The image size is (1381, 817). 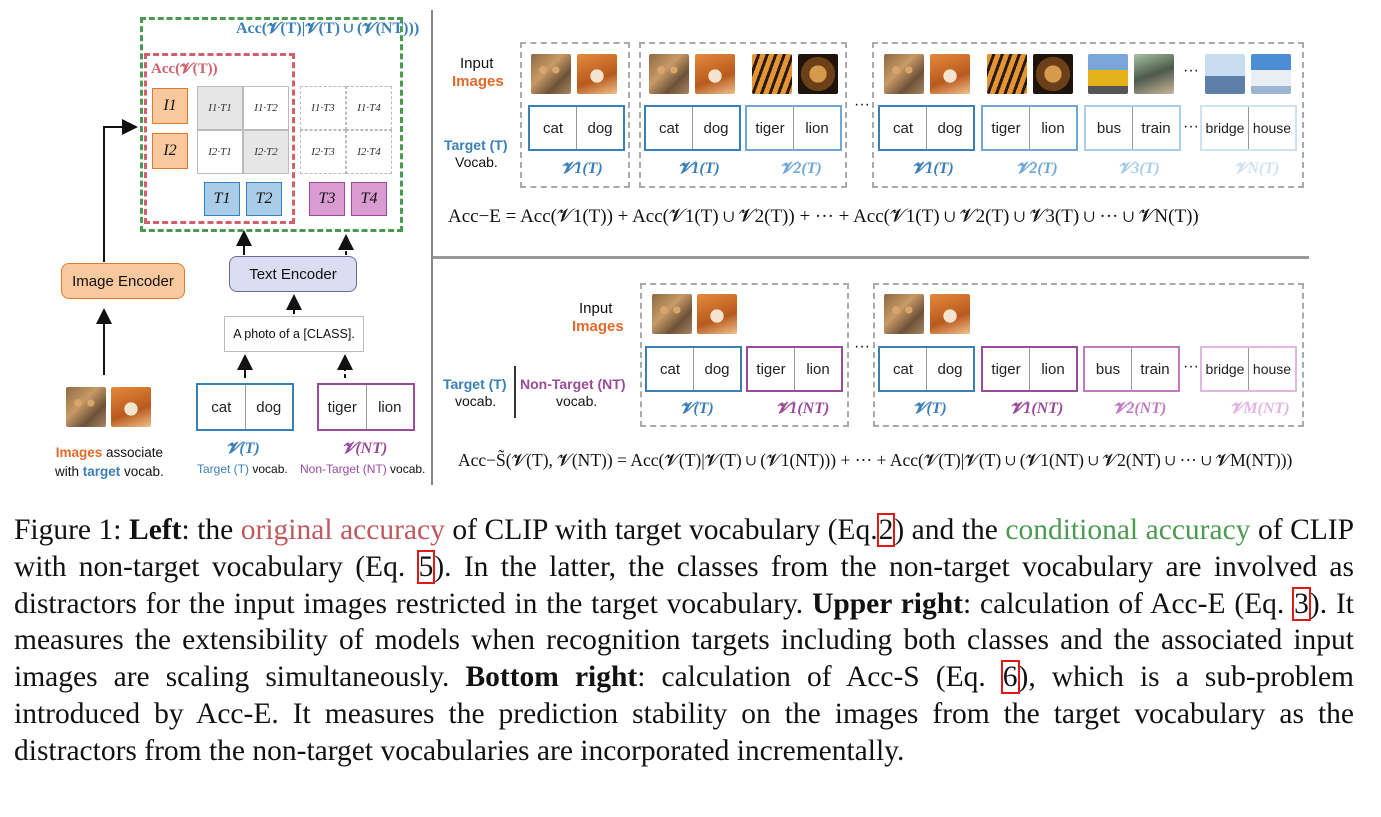 I want to click on text-token-t2: T2, so click(x=264, y=199).